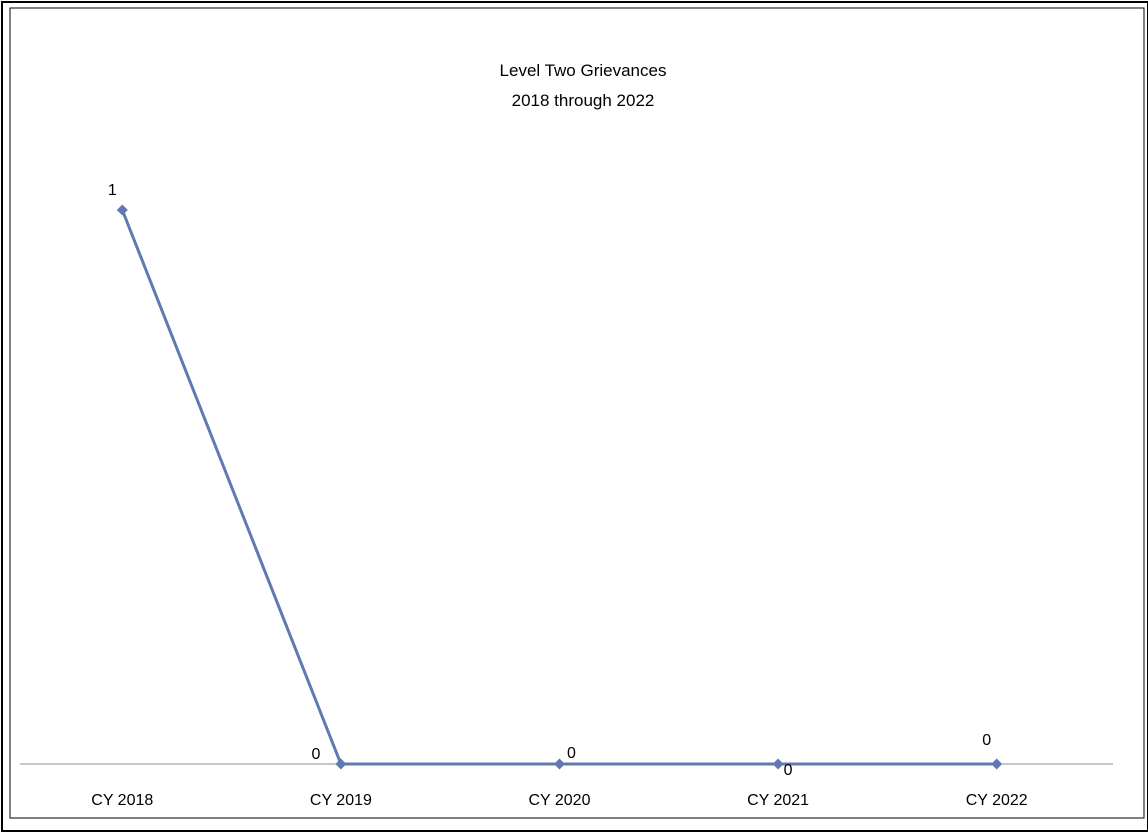  Describe the element at coordinates (122, 800) in the screenshot. I see `x-tick-label: CY 2018` at that location.